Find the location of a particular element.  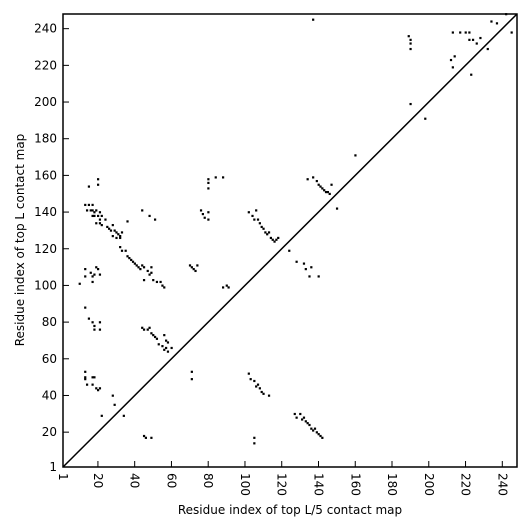

x-tick-label: 160 is located at coordinates (355, 484).